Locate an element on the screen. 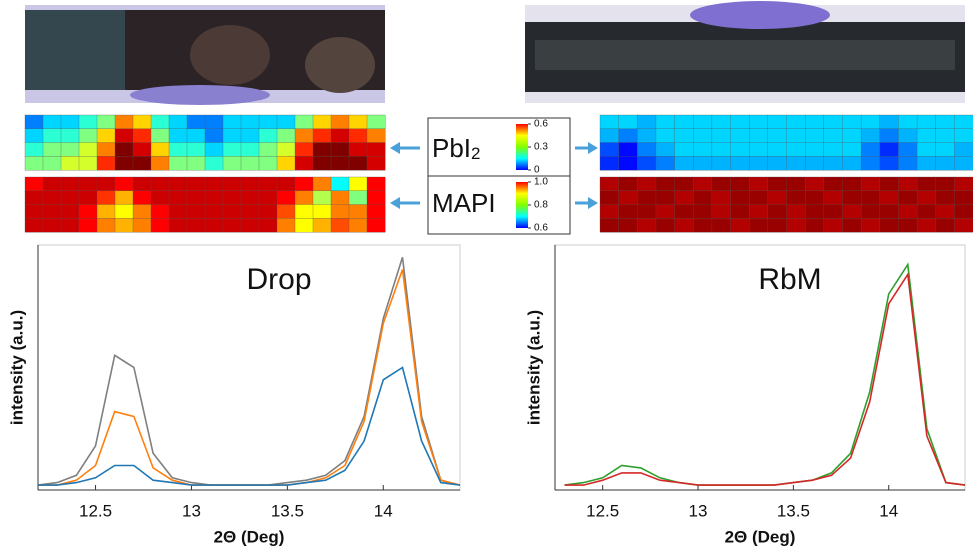 Image resolution: width=973 pixels, height=548 pixels. photo-drop is located at coordinates (205, 55).